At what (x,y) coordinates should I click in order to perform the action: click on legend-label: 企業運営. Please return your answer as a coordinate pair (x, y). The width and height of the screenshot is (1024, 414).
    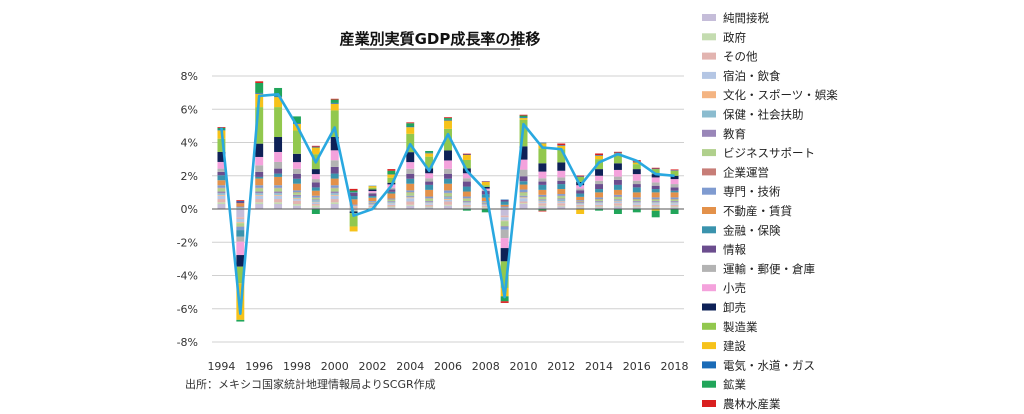
    Looking at the image, I should click on (746, 172).